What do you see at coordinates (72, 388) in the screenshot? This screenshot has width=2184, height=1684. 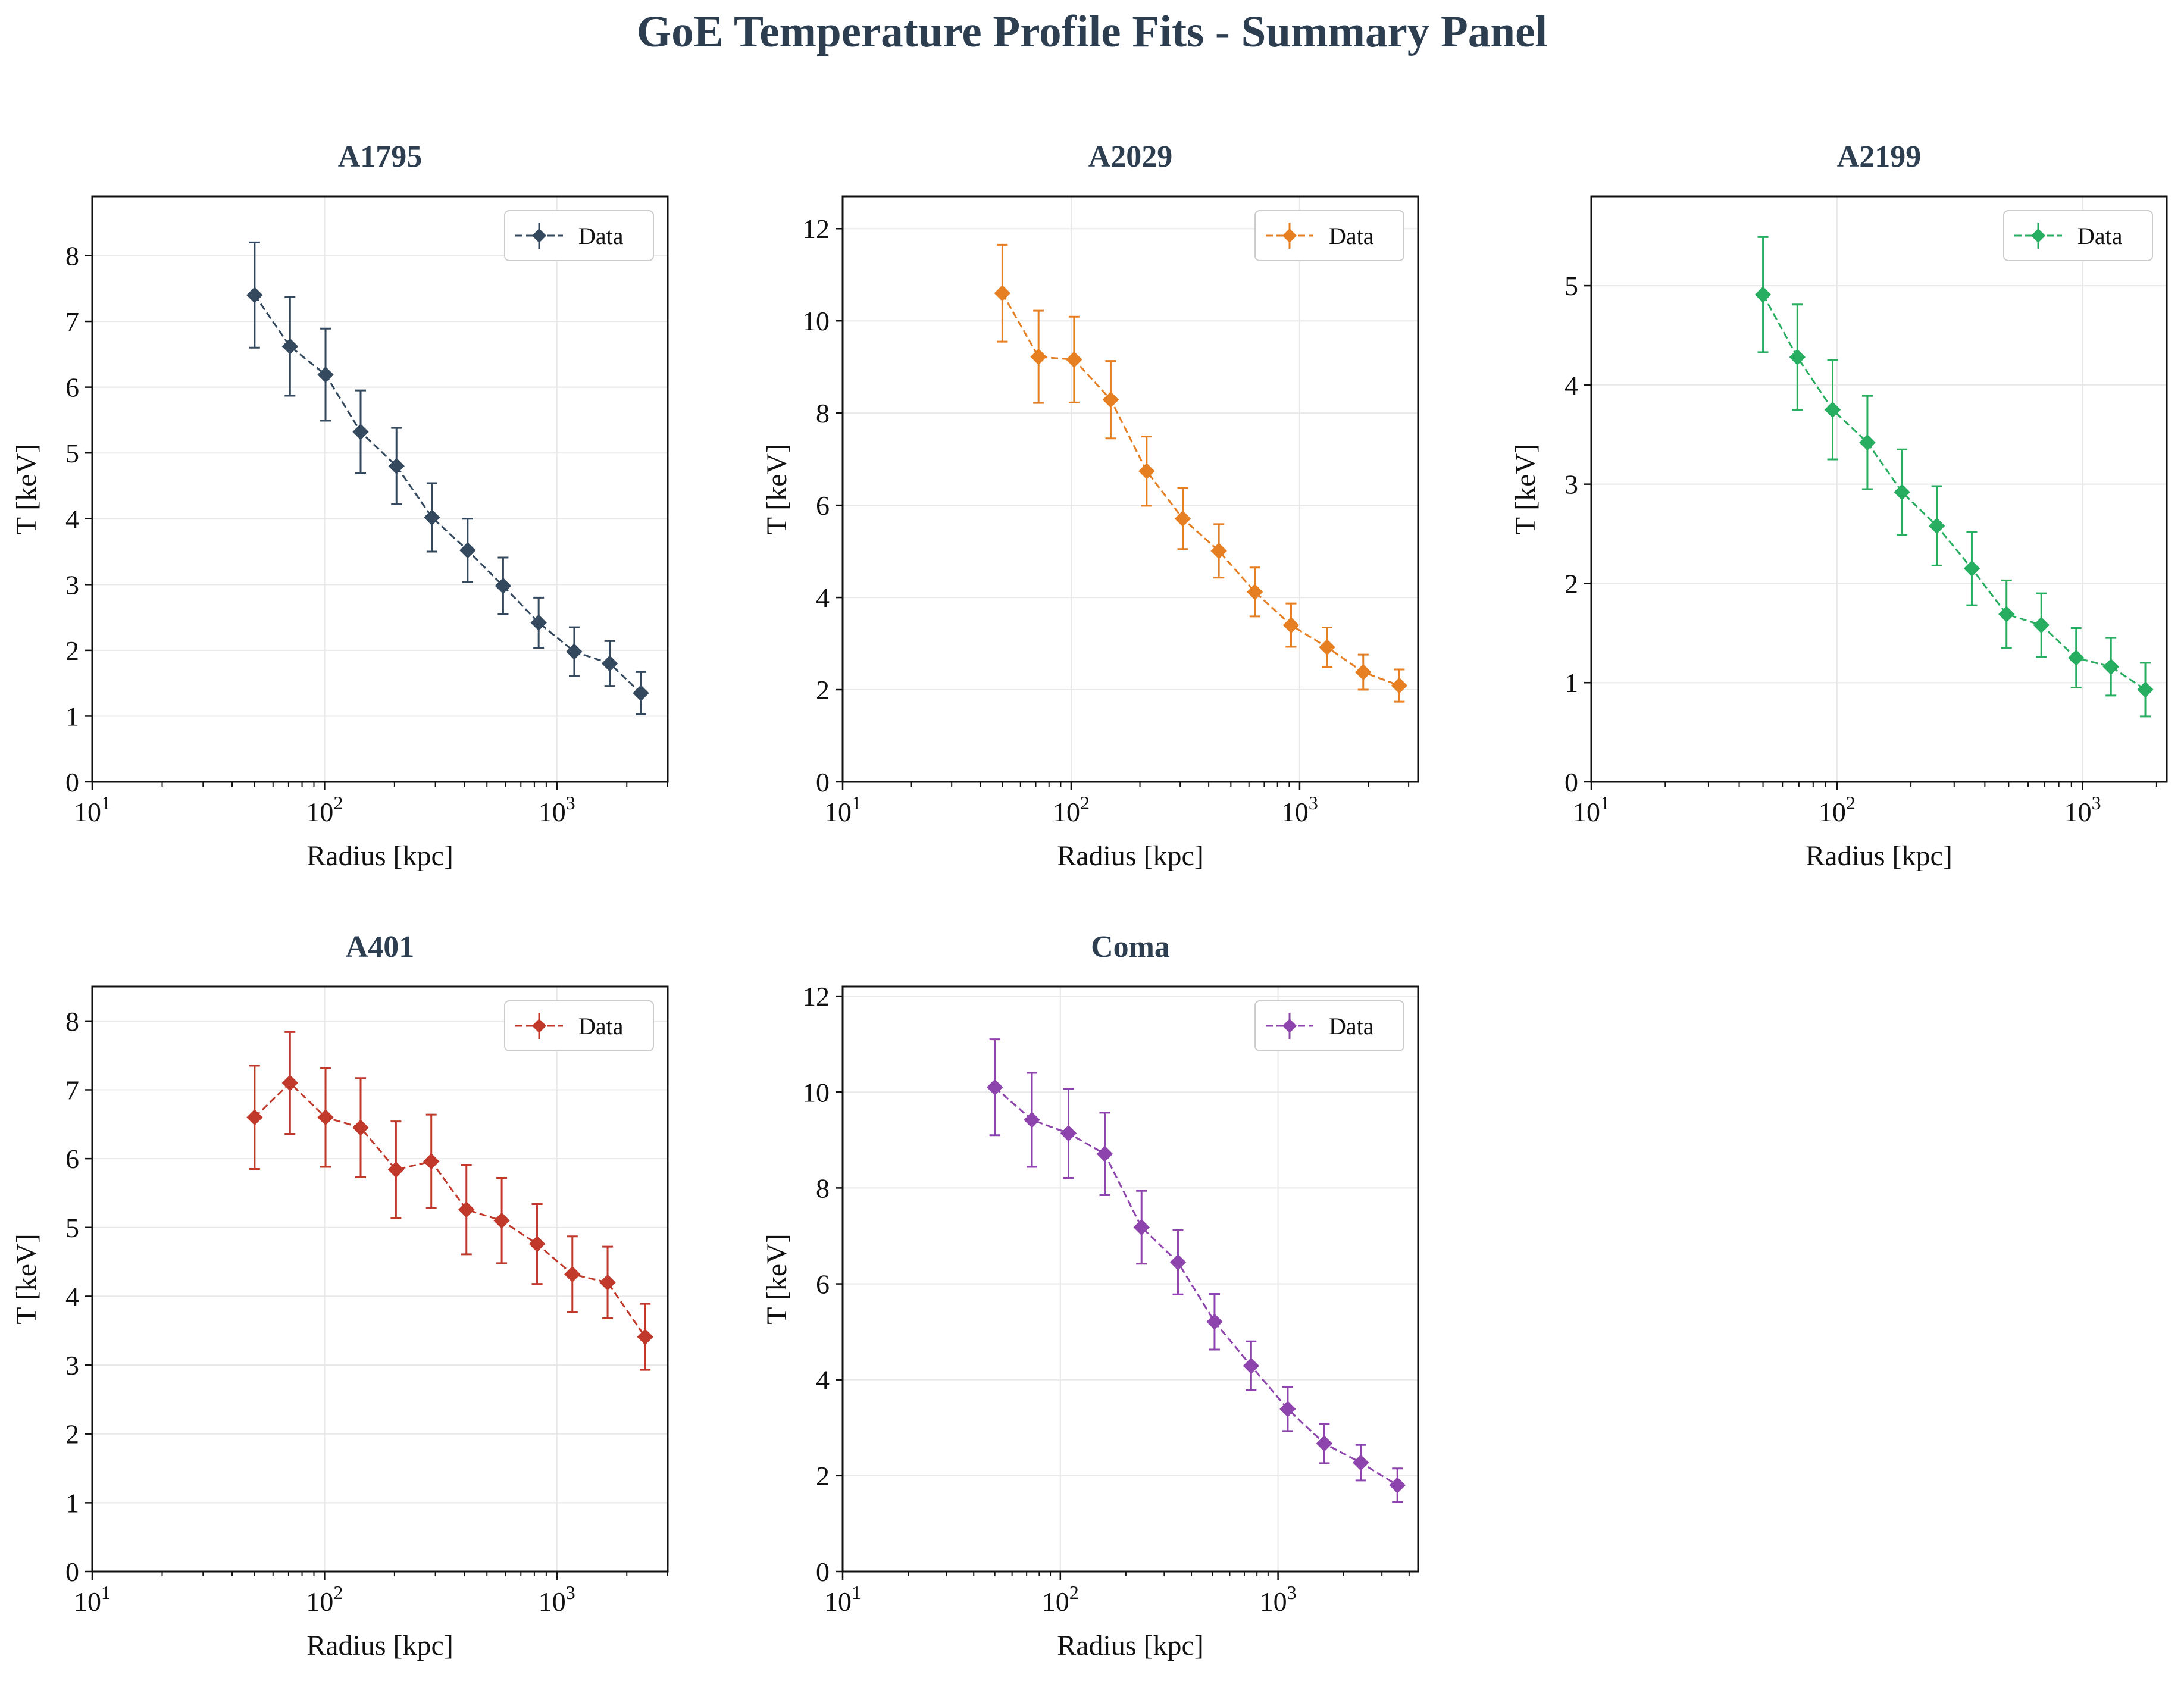 I see `y-tick-label: 6` at bounding box center [72, 388].